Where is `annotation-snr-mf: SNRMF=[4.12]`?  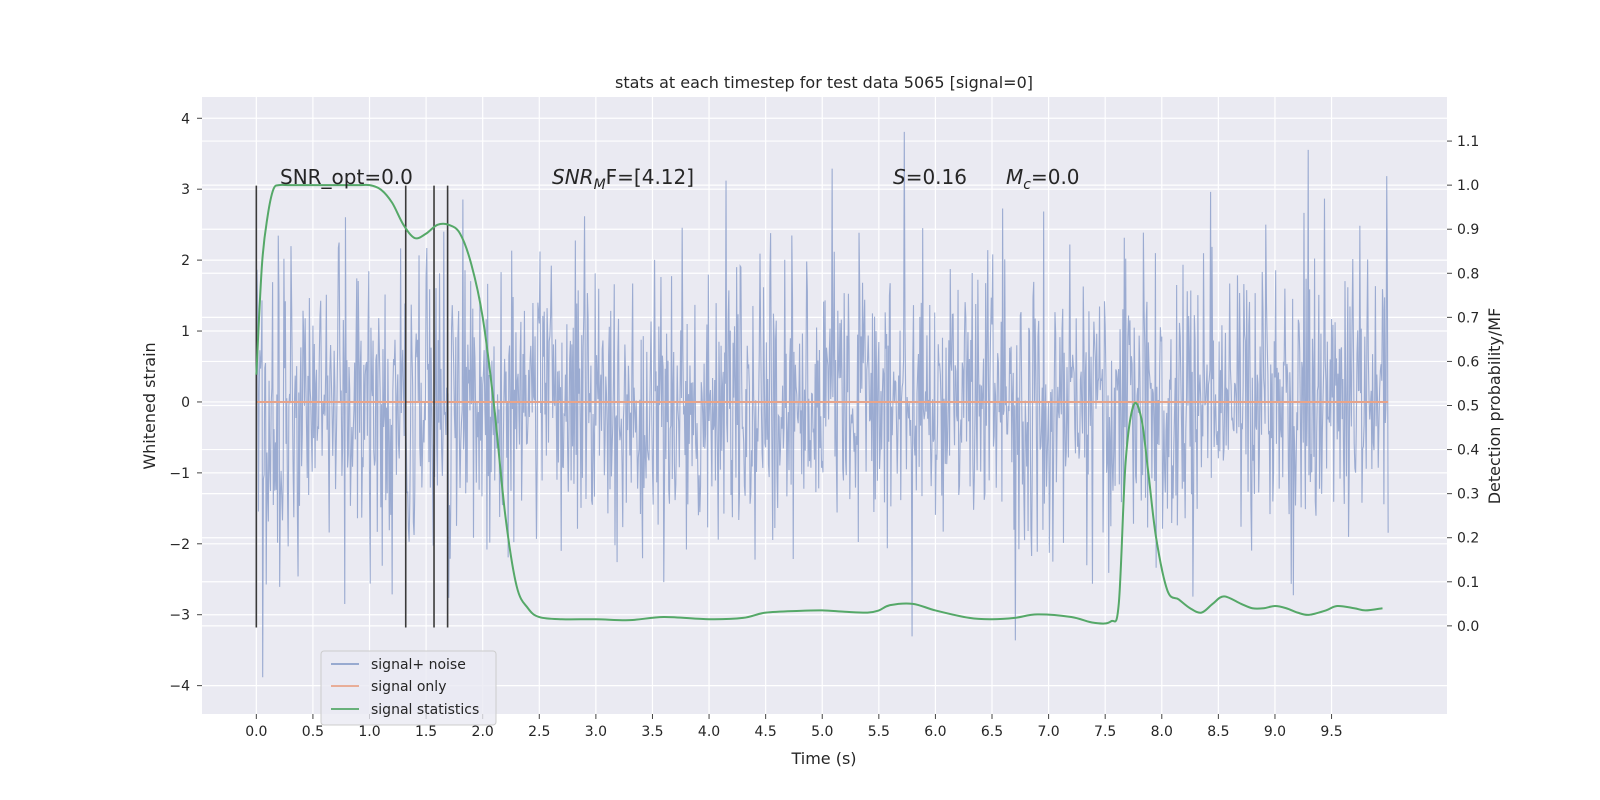 annotation-snr-mf: SNRMF=[4.12] is located at coordinates (623, 179).